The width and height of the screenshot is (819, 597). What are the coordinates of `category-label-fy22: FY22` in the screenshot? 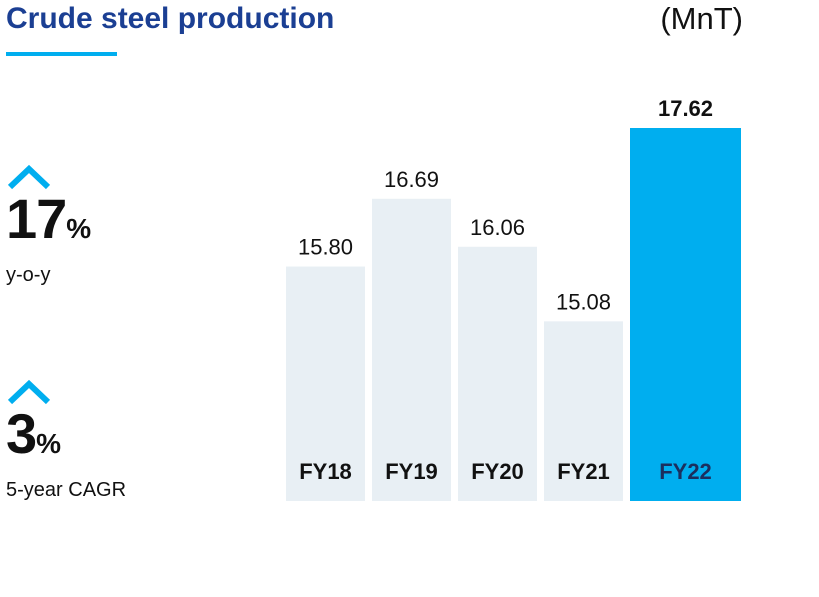 It's located at (685, 471).